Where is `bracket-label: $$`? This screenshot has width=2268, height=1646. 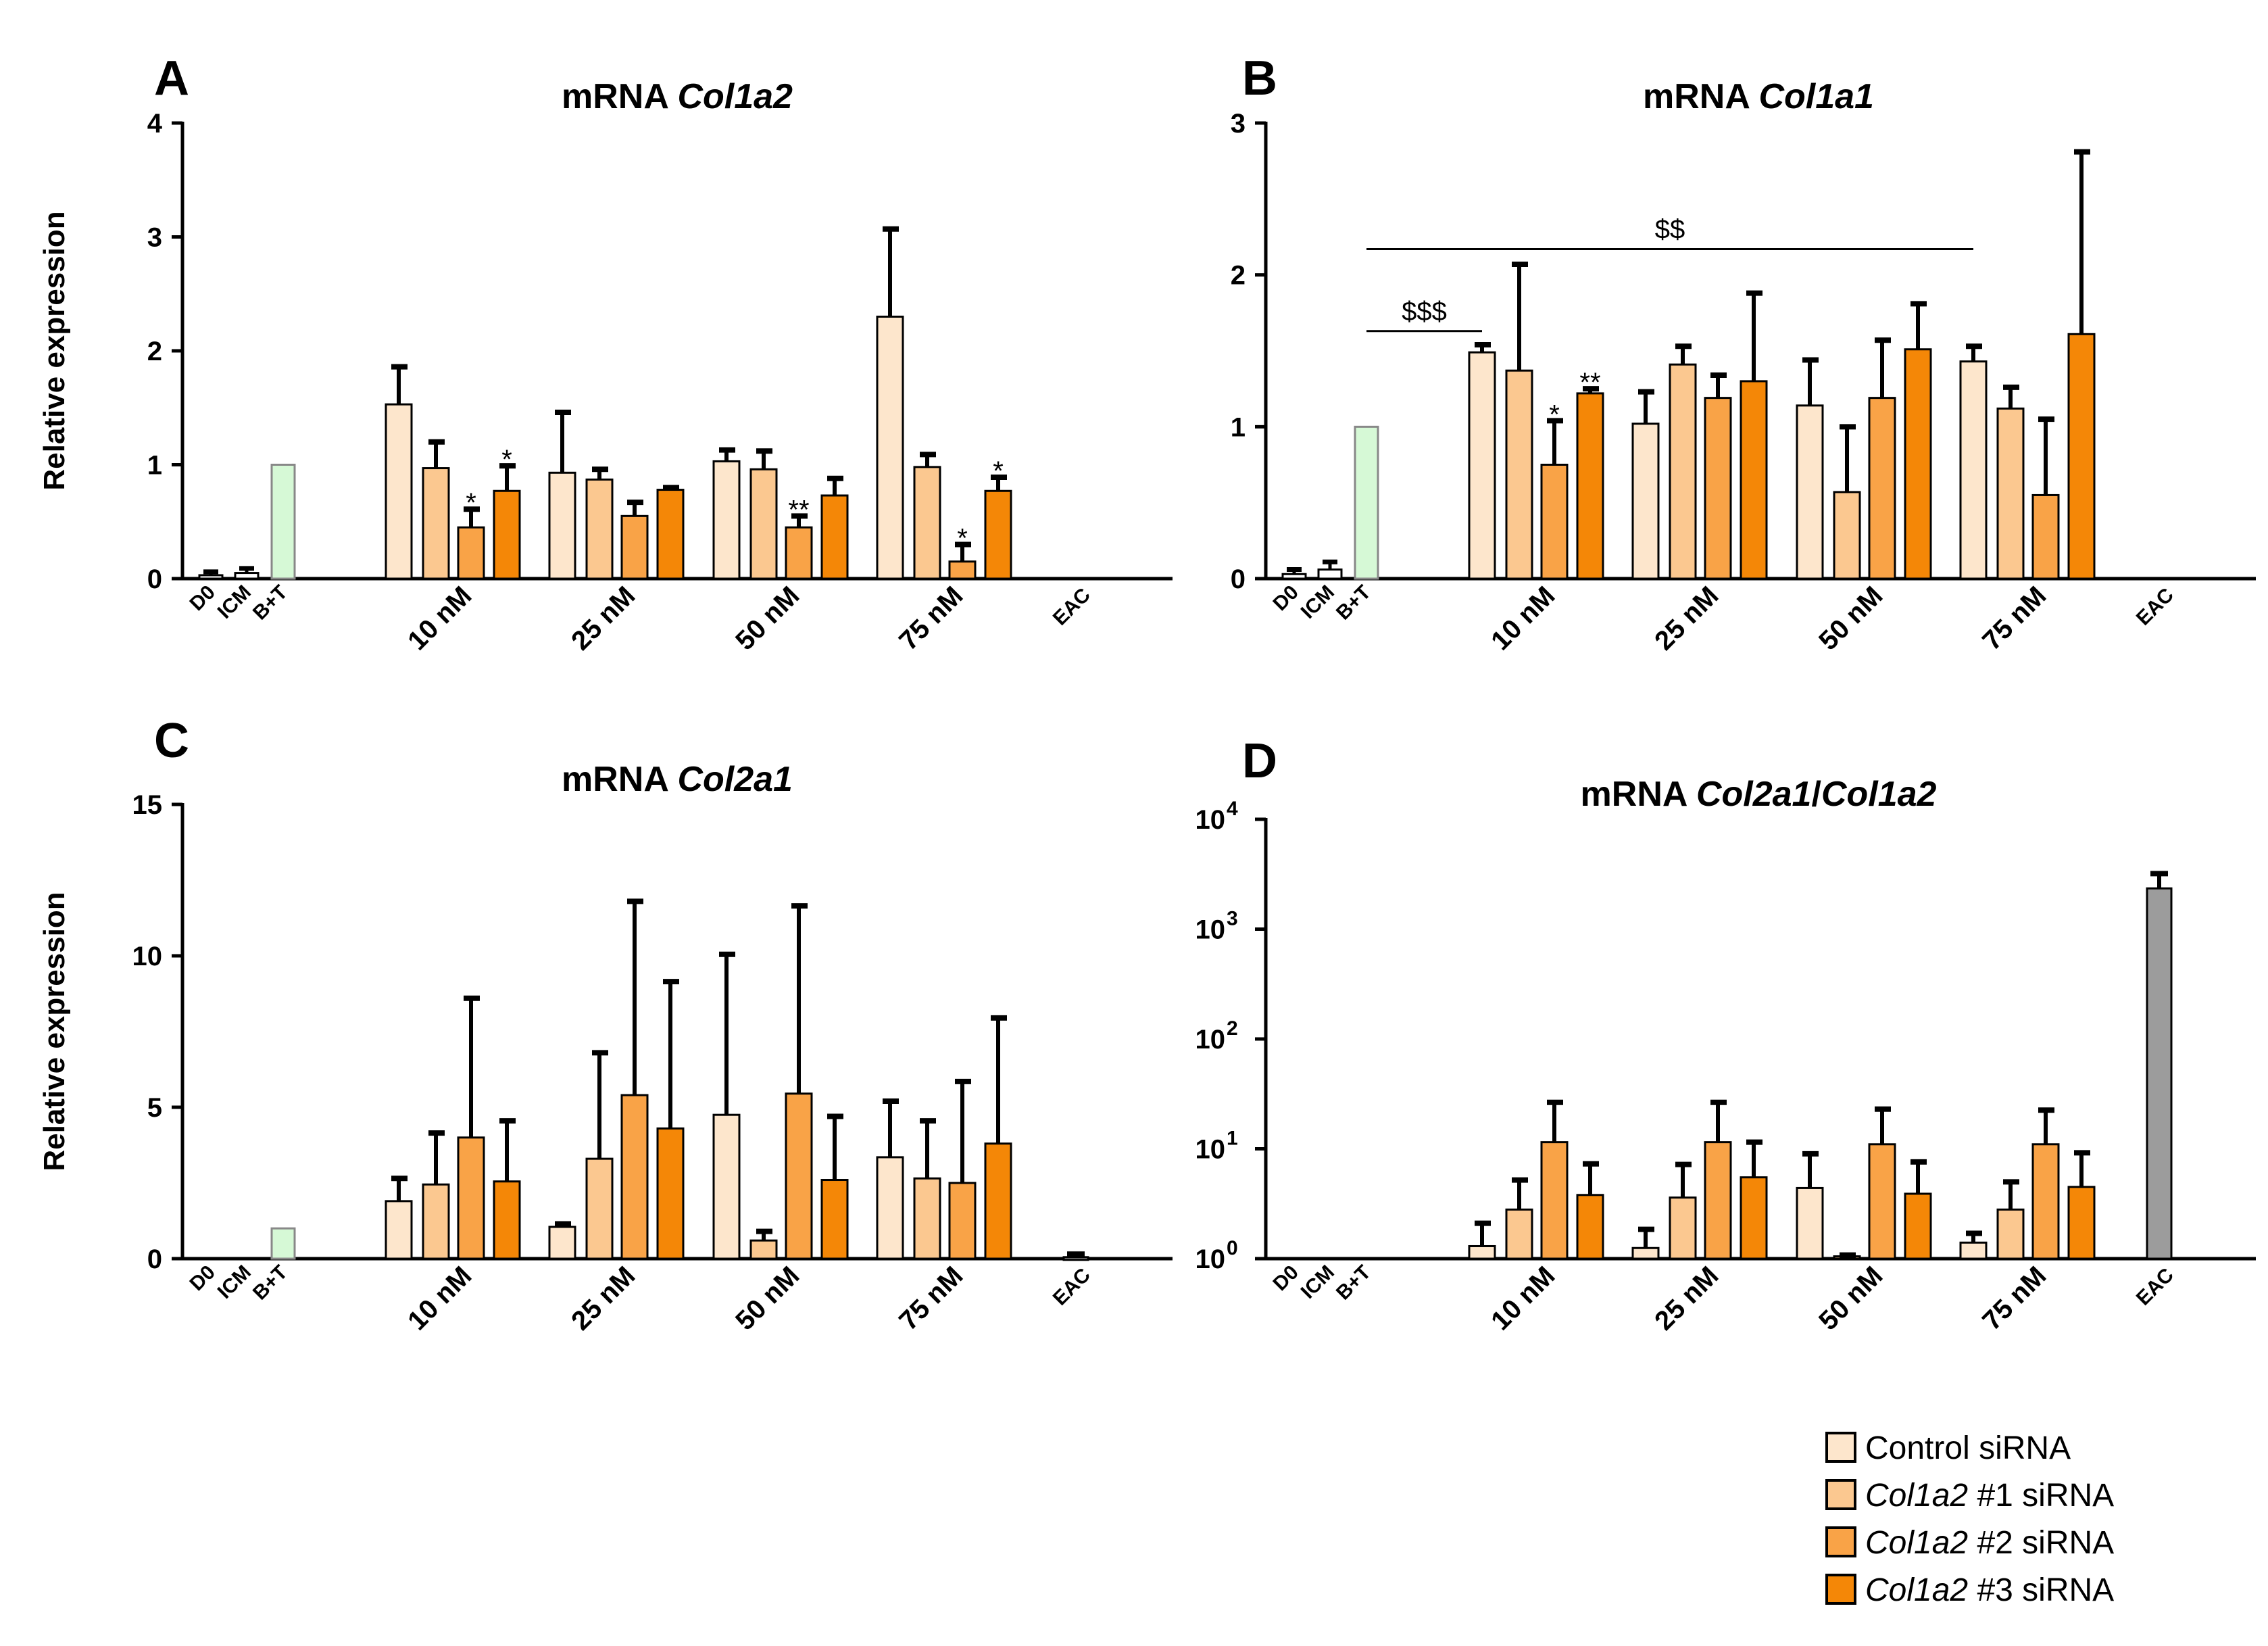 bracket-label: $$ is located at coordinates (1670, 229).